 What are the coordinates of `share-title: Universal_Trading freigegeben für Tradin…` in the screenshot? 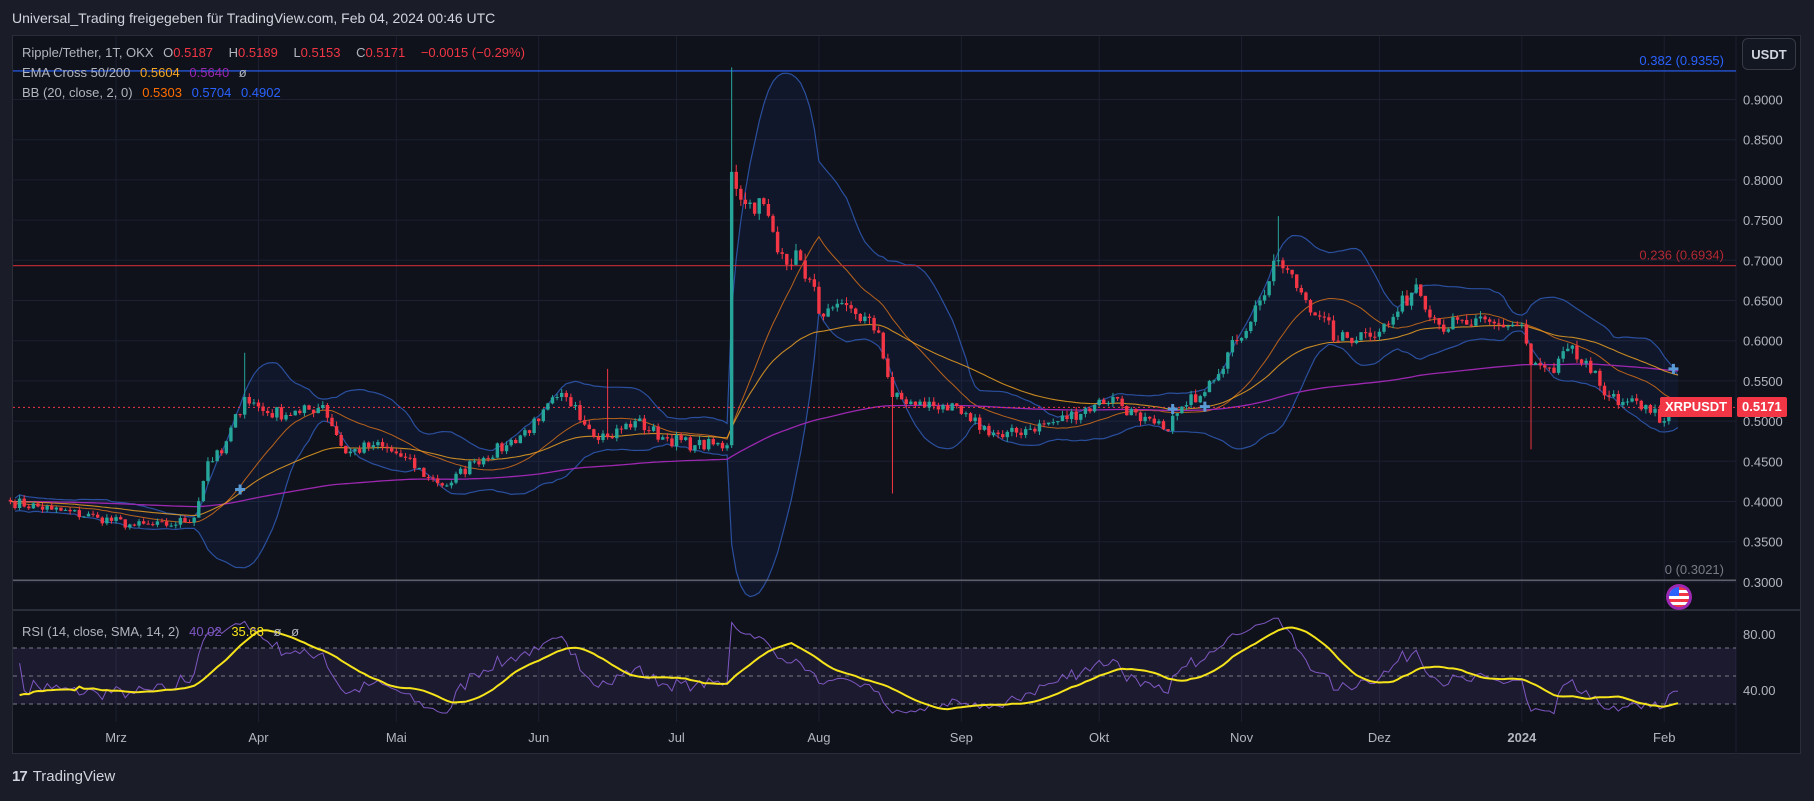 It's located at (254, 18).